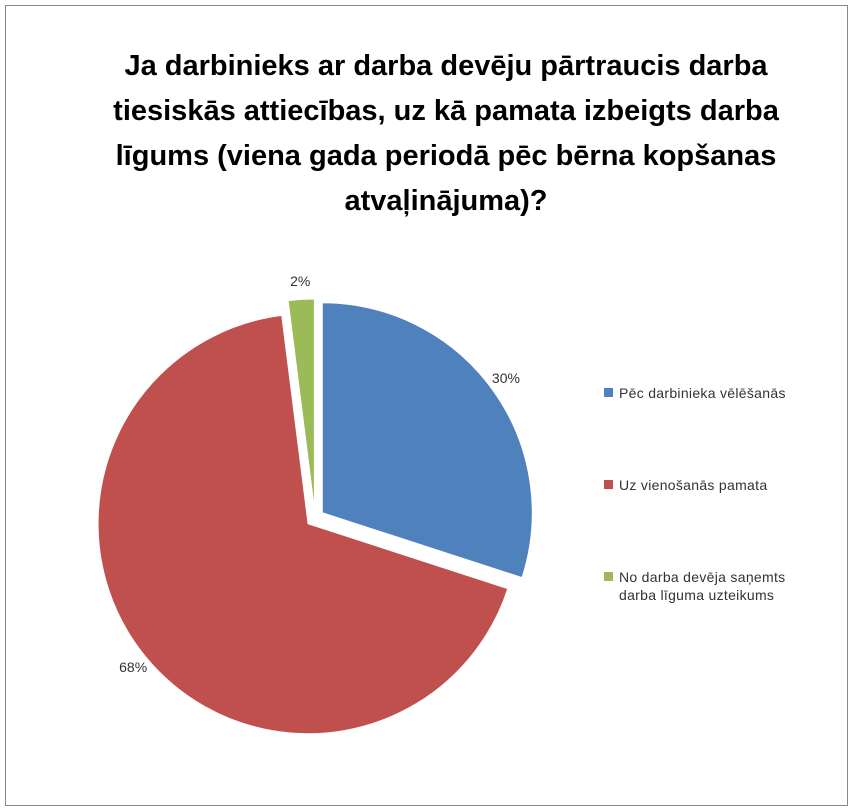  I want to click on legend-item: Pēc darbinieka vēlēšanās, so click(724, 393).